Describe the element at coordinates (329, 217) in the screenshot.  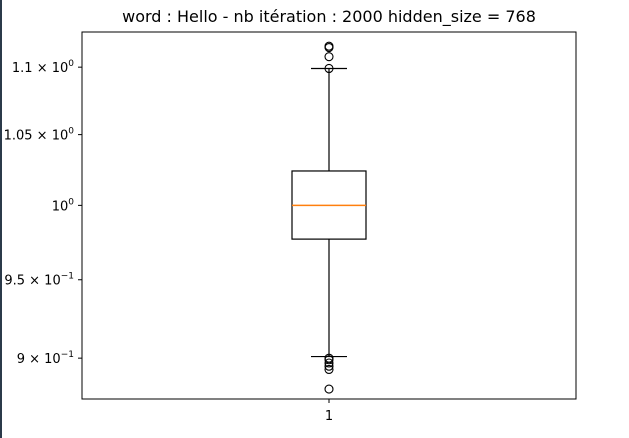
I see `box-group` at that location.